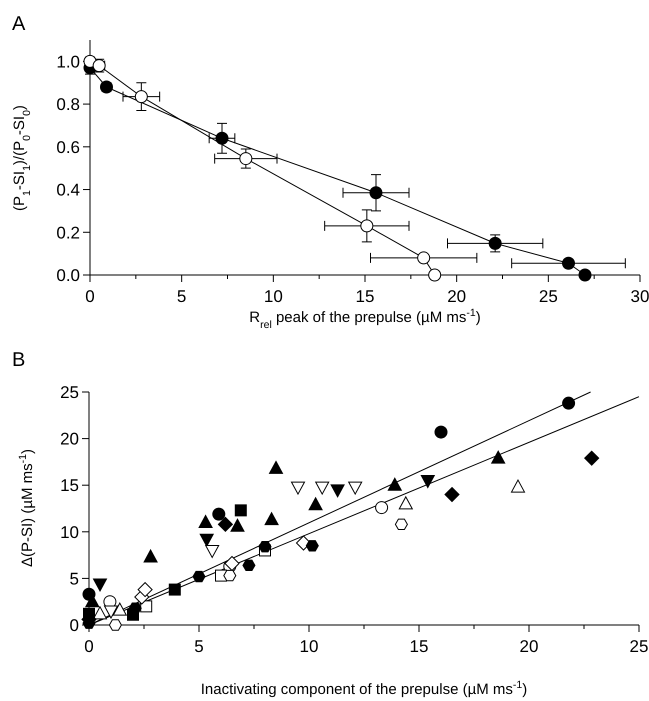  Describe the element at coordinates (69, 392) in the screenshot. I see `y-tick-label: 25` at that location.